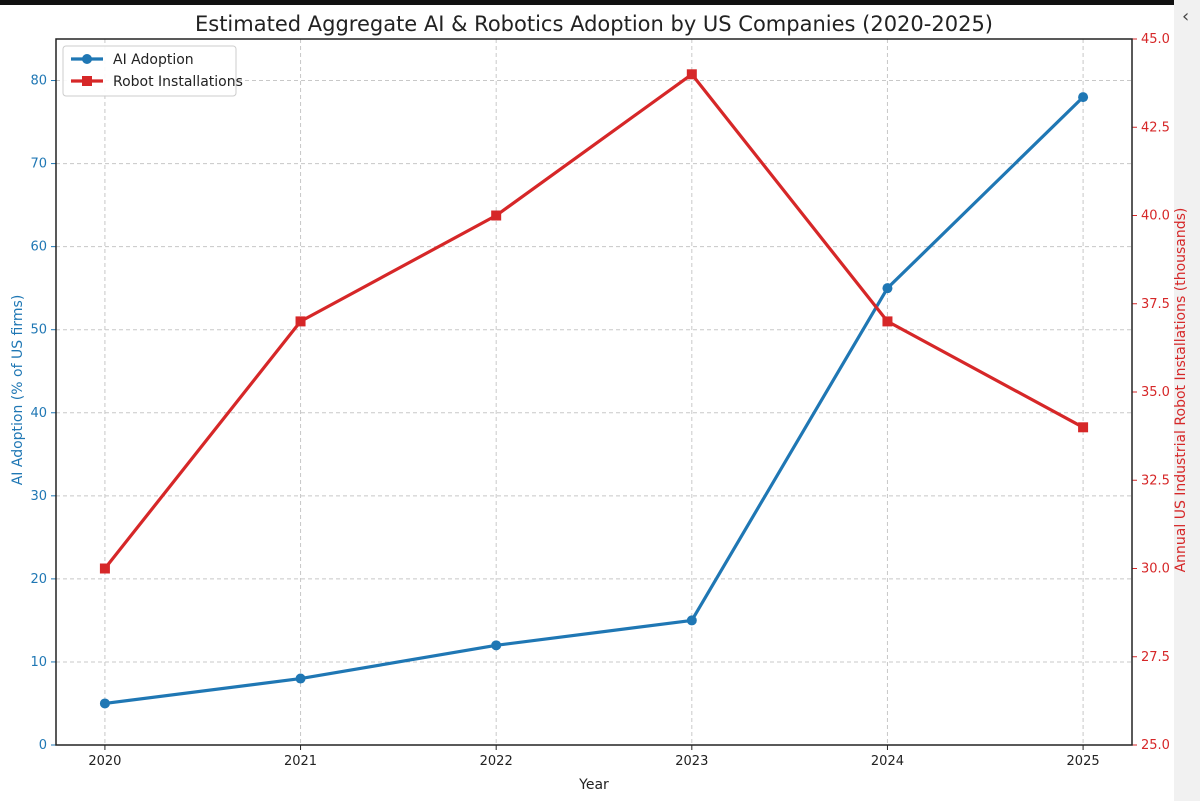 The image size is (1200, 801). What do you see at coordinates (38, 579) in the screenshot?
I see `left-tick-label: 20` at bounding box center [38, 579].